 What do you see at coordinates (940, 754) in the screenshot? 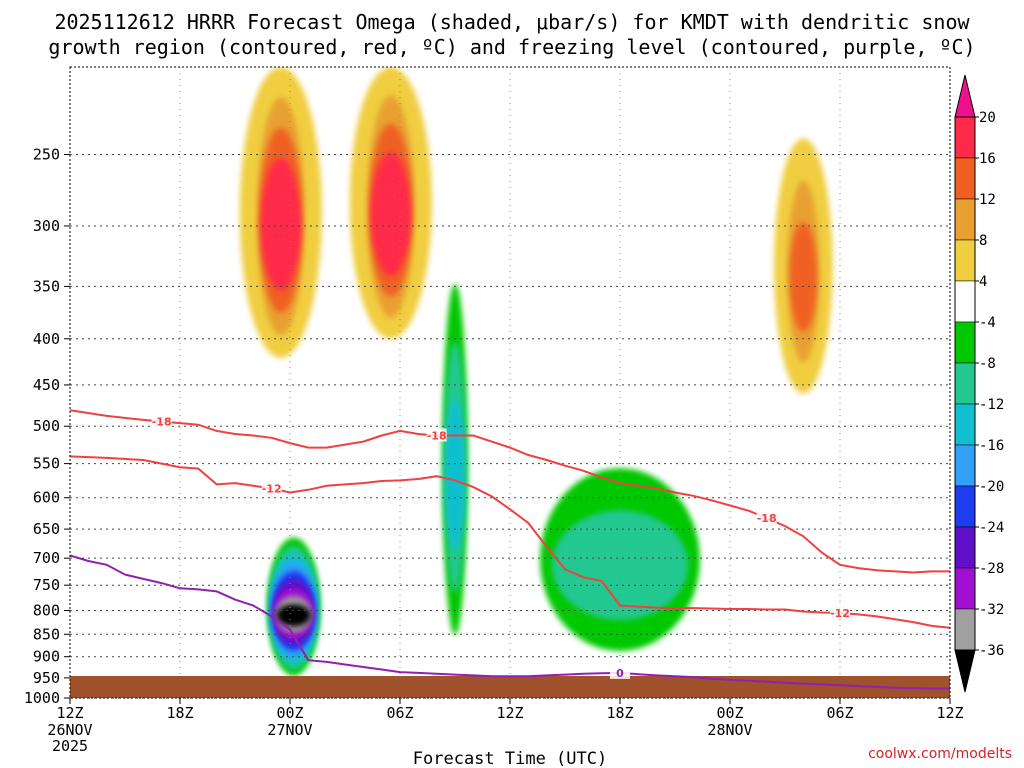
I see `credit-link: coolwx.com/modelts` at bounding box center [940, 754].